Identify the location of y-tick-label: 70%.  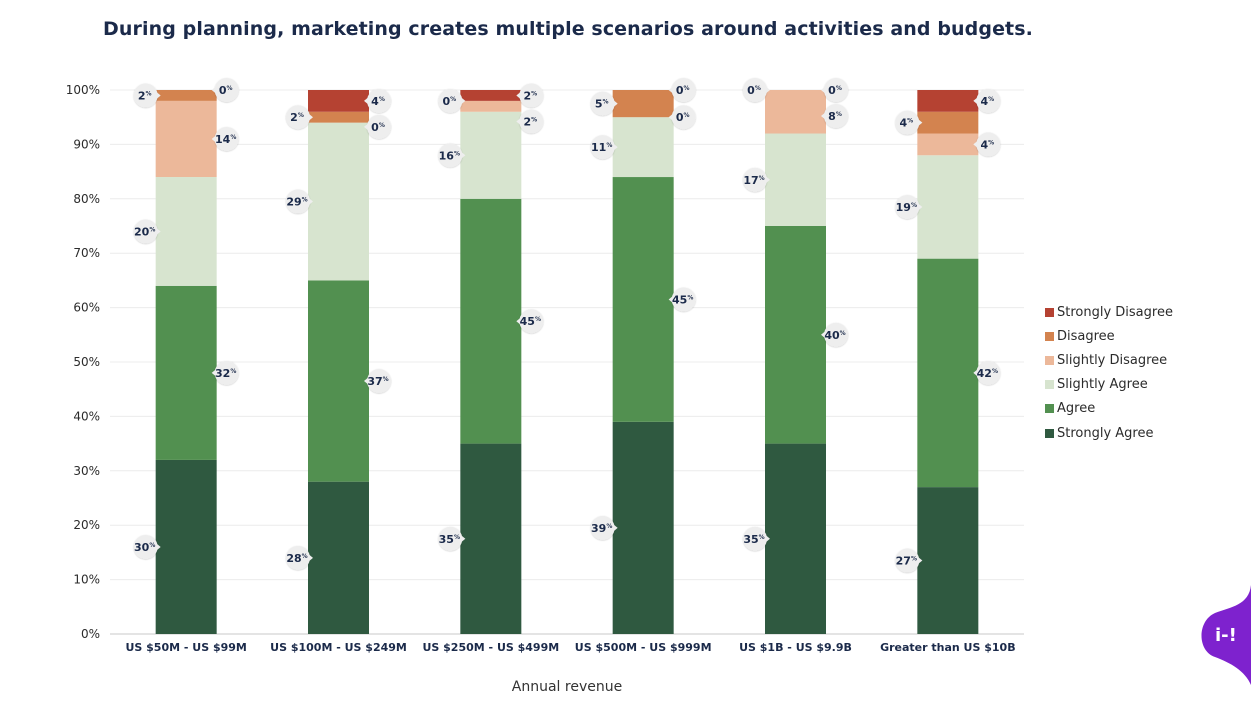
(86, 253).